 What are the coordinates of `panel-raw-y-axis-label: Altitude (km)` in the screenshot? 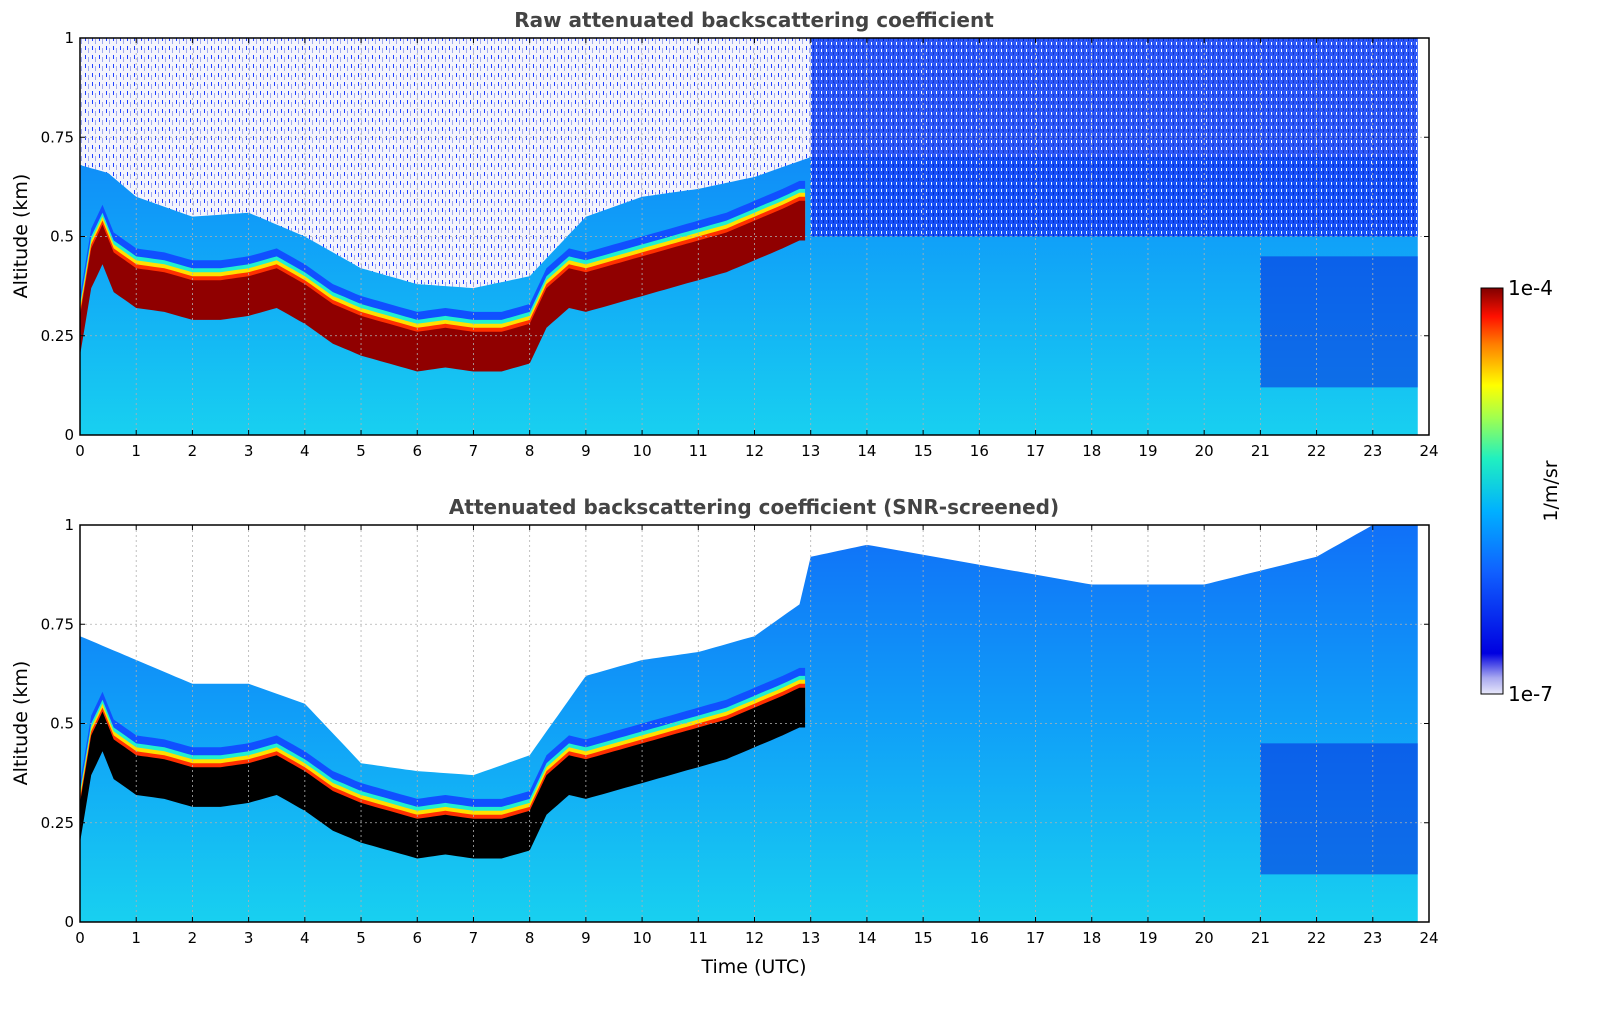 It's located at (21, 236).